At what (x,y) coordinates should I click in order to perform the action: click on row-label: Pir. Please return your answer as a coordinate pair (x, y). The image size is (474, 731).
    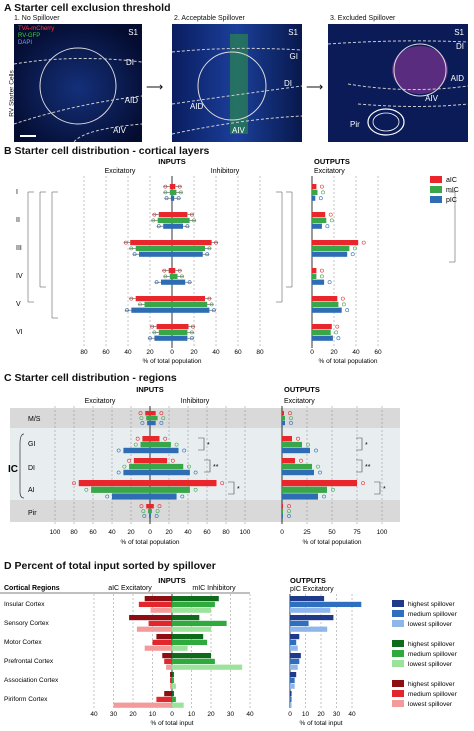
    Looking at the image, I should click on (32, 513).